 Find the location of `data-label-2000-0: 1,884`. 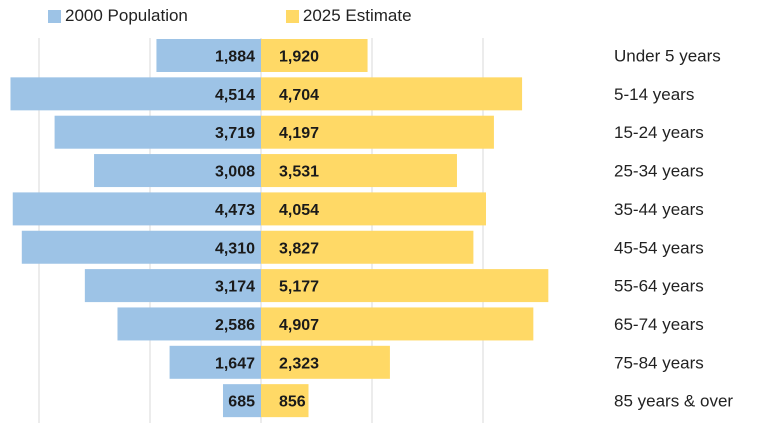

data-label-2000-0: 1,884 is located at coordinates (235, 57).